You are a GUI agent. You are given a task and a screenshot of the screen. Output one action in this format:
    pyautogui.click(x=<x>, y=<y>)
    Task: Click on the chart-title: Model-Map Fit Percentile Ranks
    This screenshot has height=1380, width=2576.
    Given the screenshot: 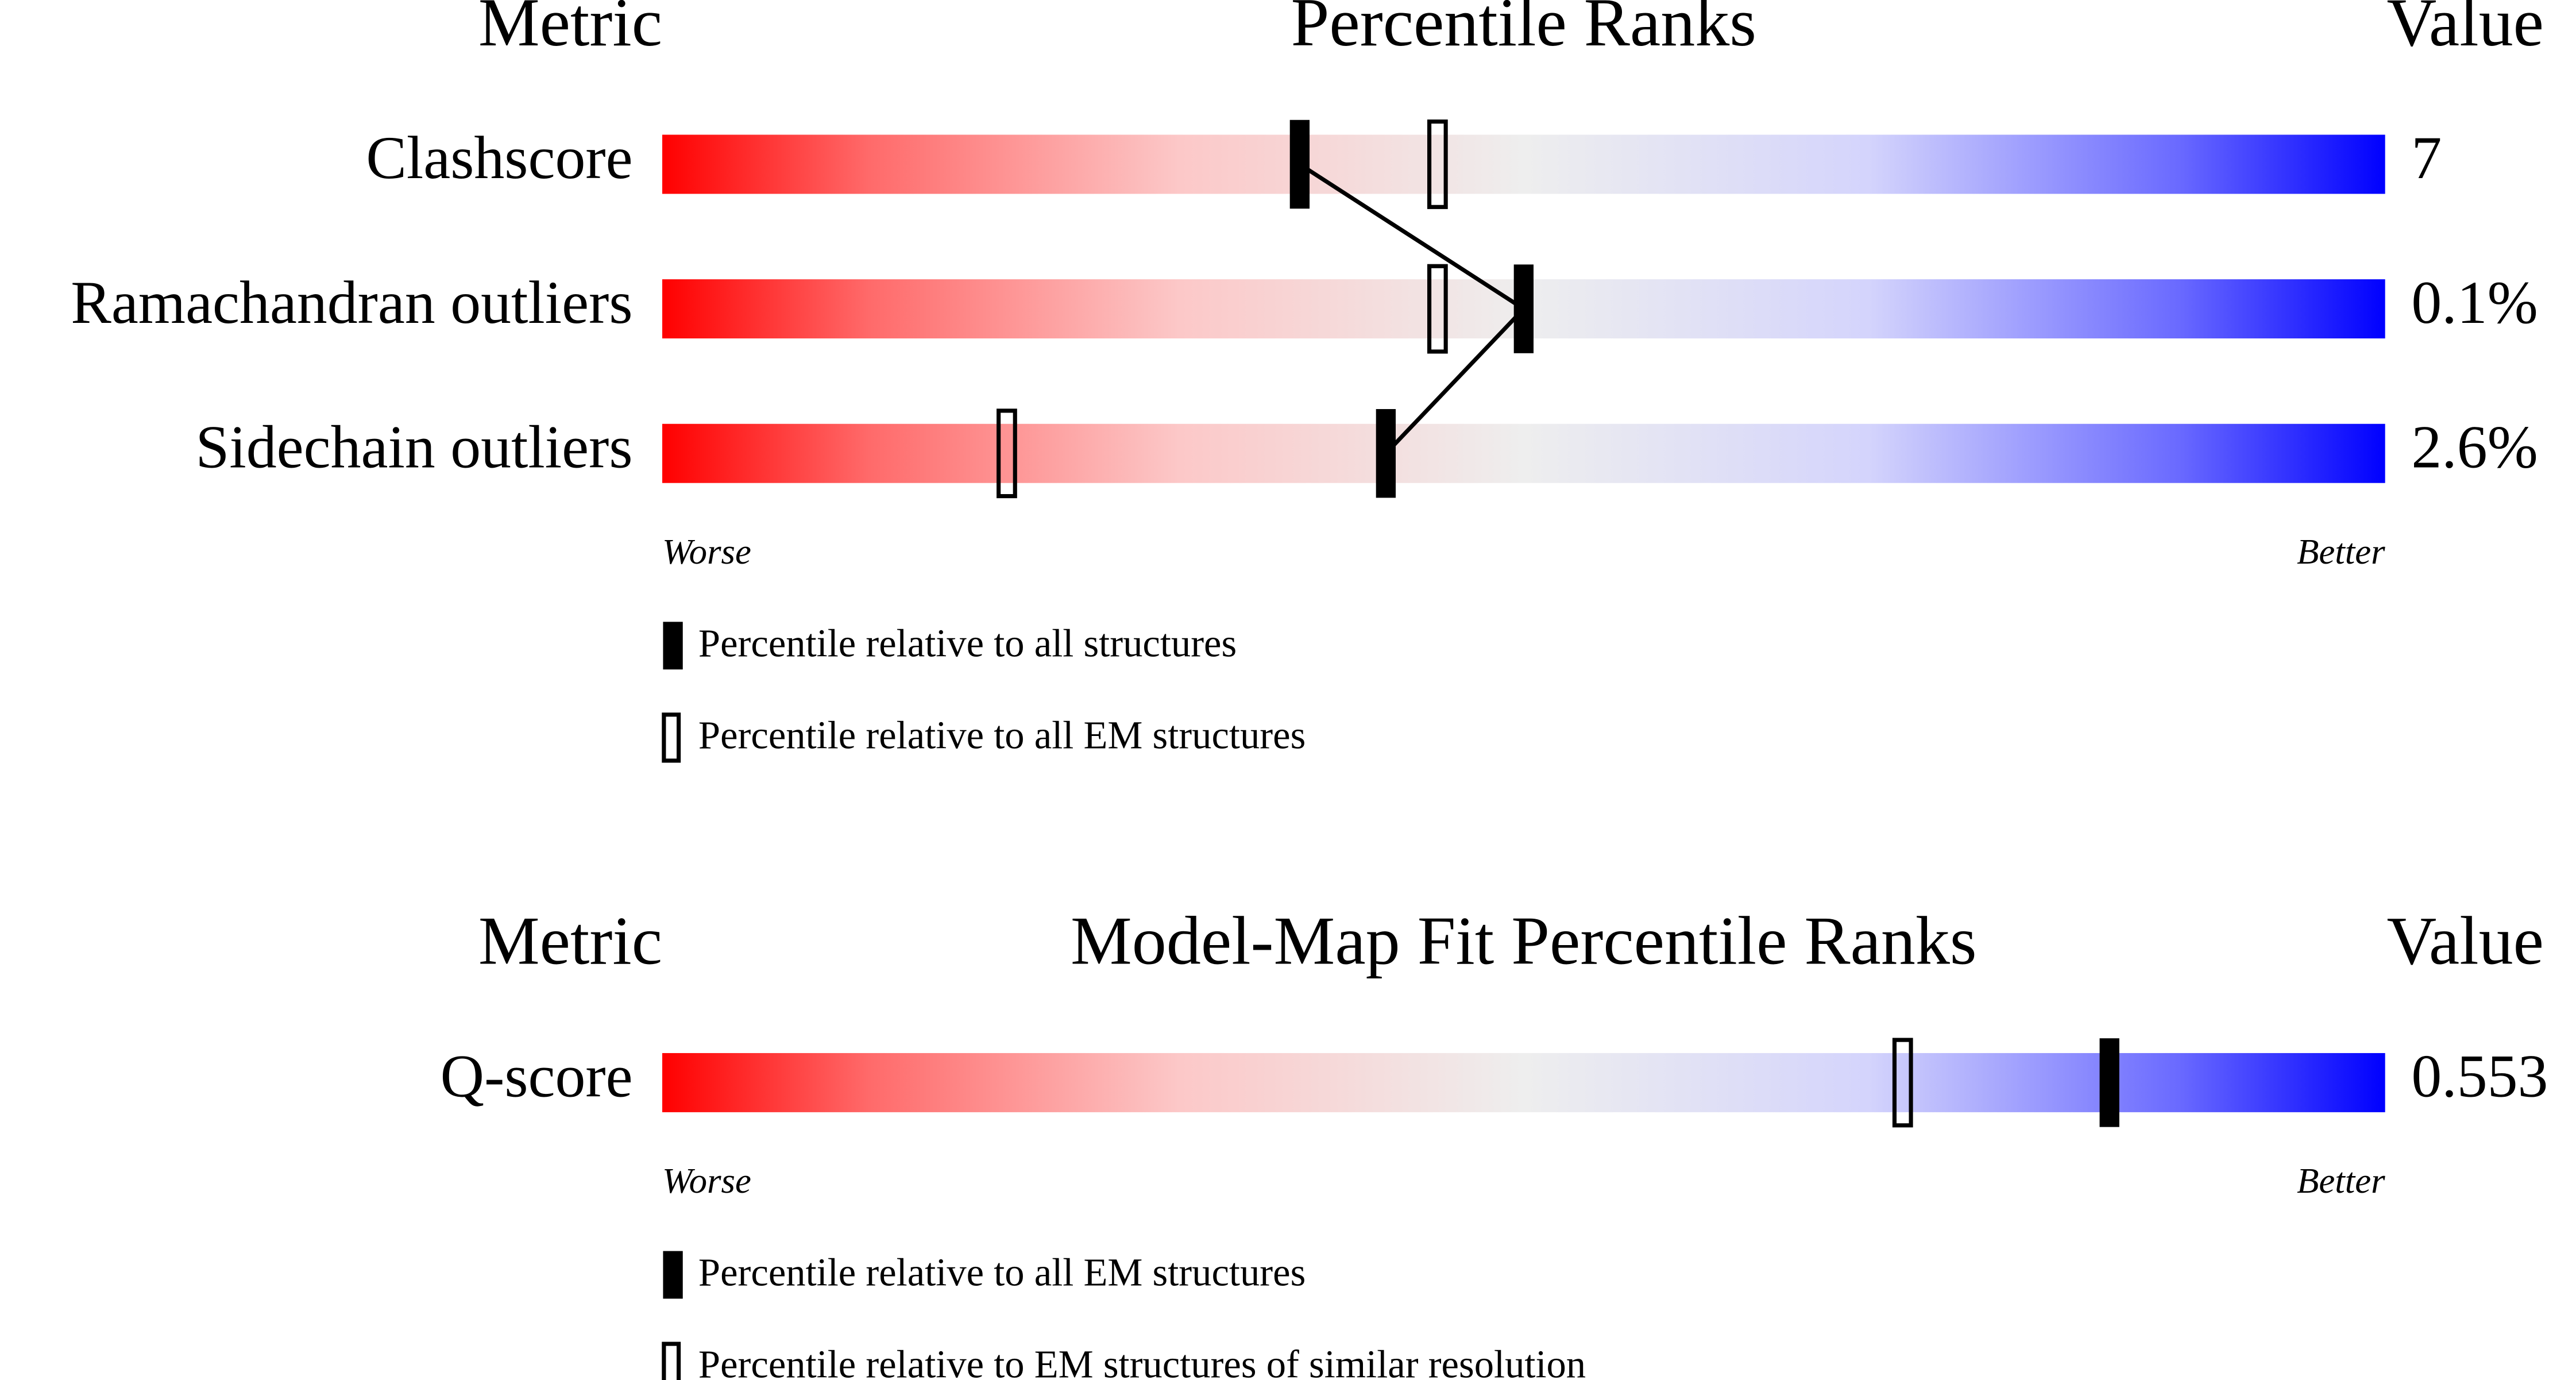 What is the action you would take?
    pyautogui.click(x=1524, y=941)
    